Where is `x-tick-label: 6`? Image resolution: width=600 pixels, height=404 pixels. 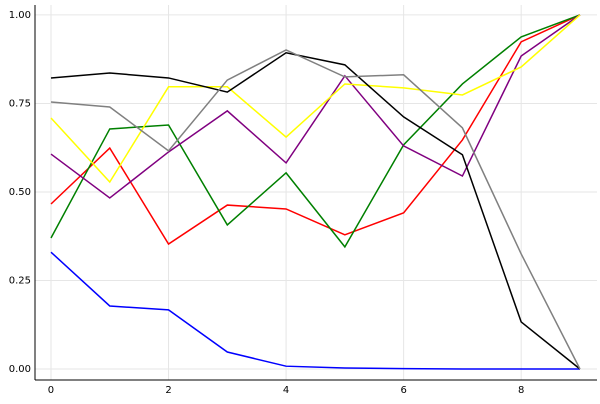 x-tick-label: 6 is located at coordinates (403, 390).